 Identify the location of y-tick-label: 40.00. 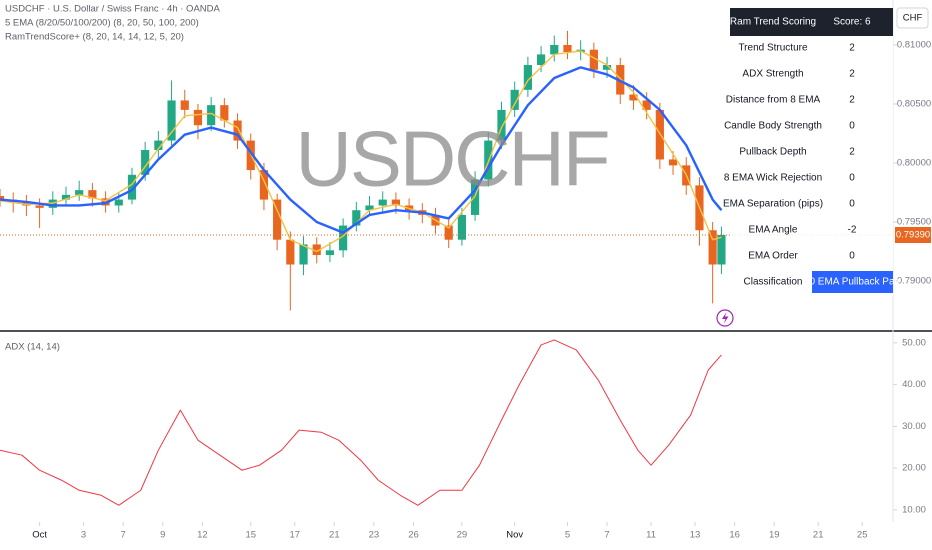
(914, 384).